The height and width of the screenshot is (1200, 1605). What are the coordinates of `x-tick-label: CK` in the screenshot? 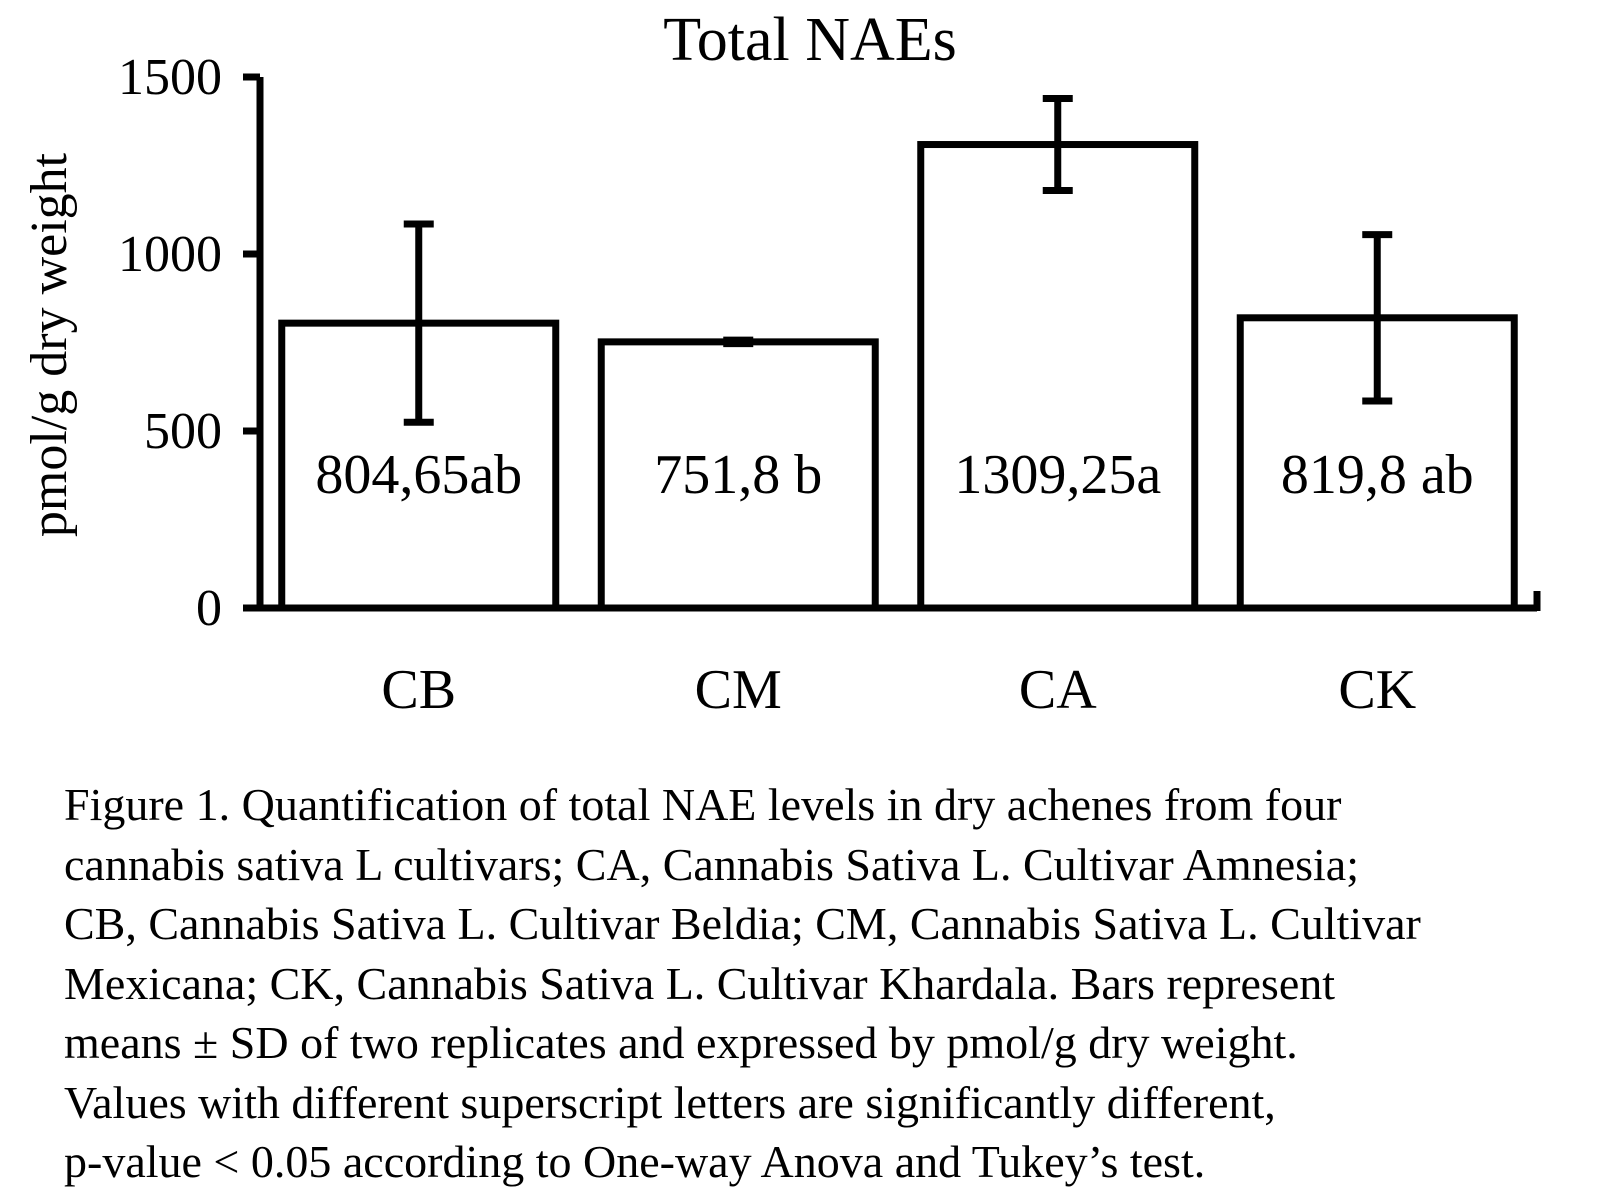 It's located at (1377, 690).